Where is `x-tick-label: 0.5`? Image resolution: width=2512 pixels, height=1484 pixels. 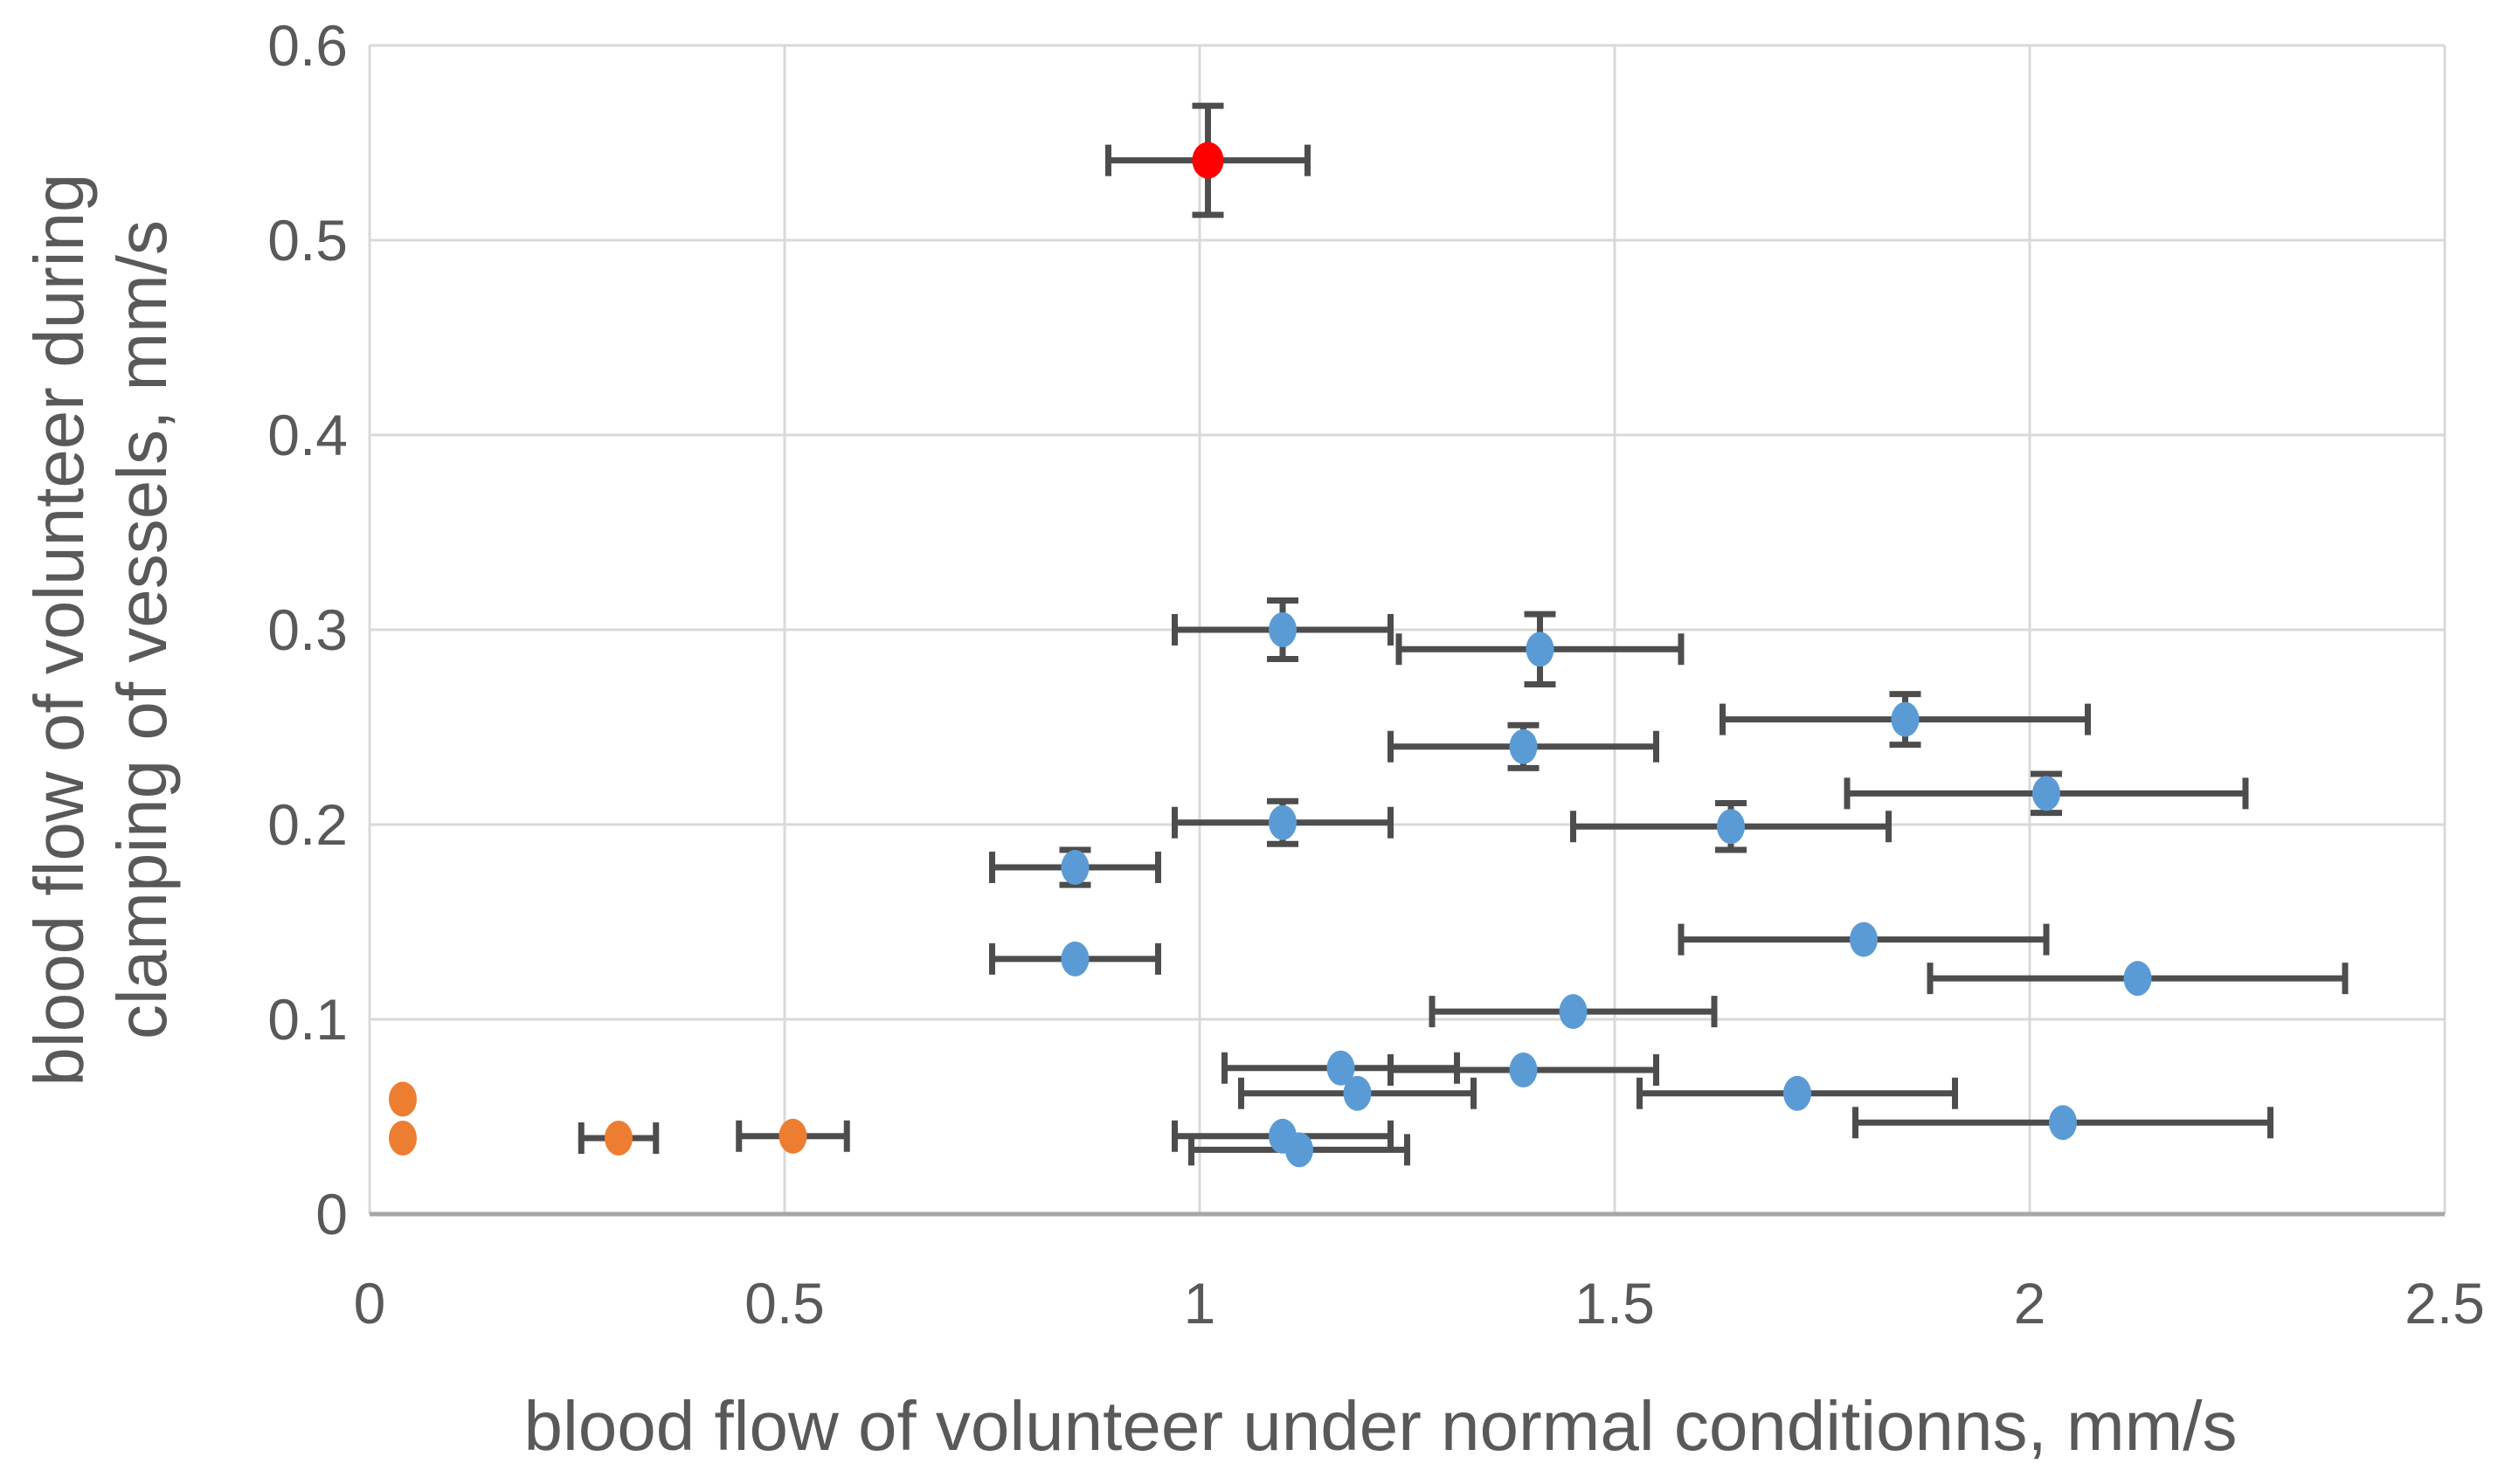 x-tick-label: 0.5 is located at coordinates (784, 1303).